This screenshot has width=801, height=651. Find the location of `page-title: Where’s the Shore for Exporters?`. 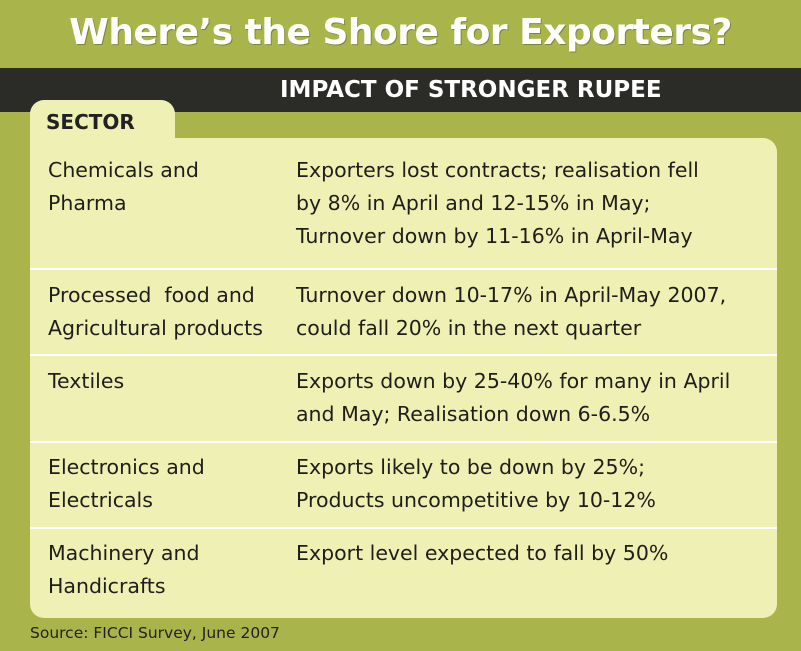

page-title: Where’s the Shore for Exporters? is located at coordinates (400, 32).